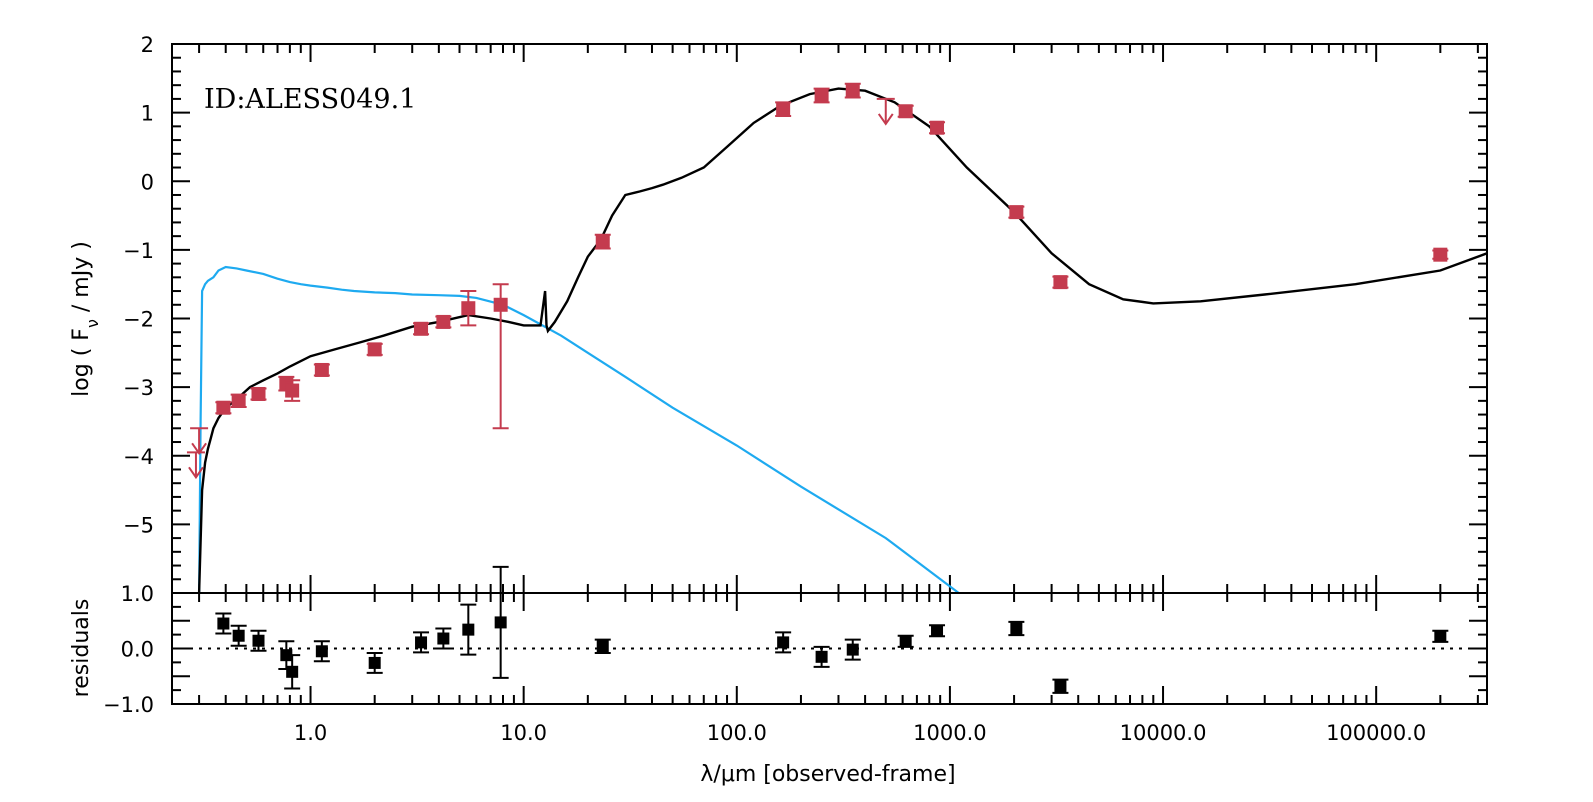 The image size is (1593, 802). Describe the element at coordinates (829, 648) in the screenshot. I see `residual-panel-frame` at that location.